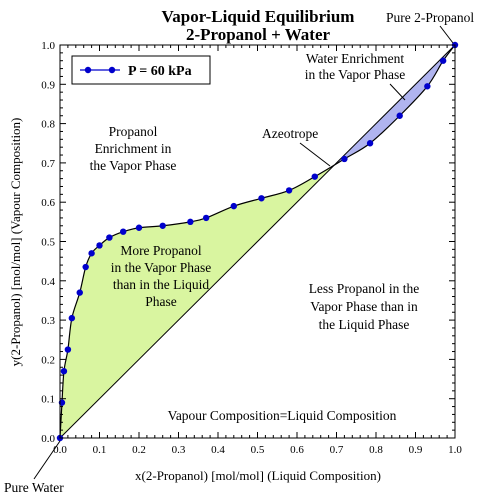 The width and height of the screenshot is (500, 500). Describe the element at coordinates (282, 415) in the screenshot. I see `diagonal-label: Vapour Composition=Liquid Composition` at that location.